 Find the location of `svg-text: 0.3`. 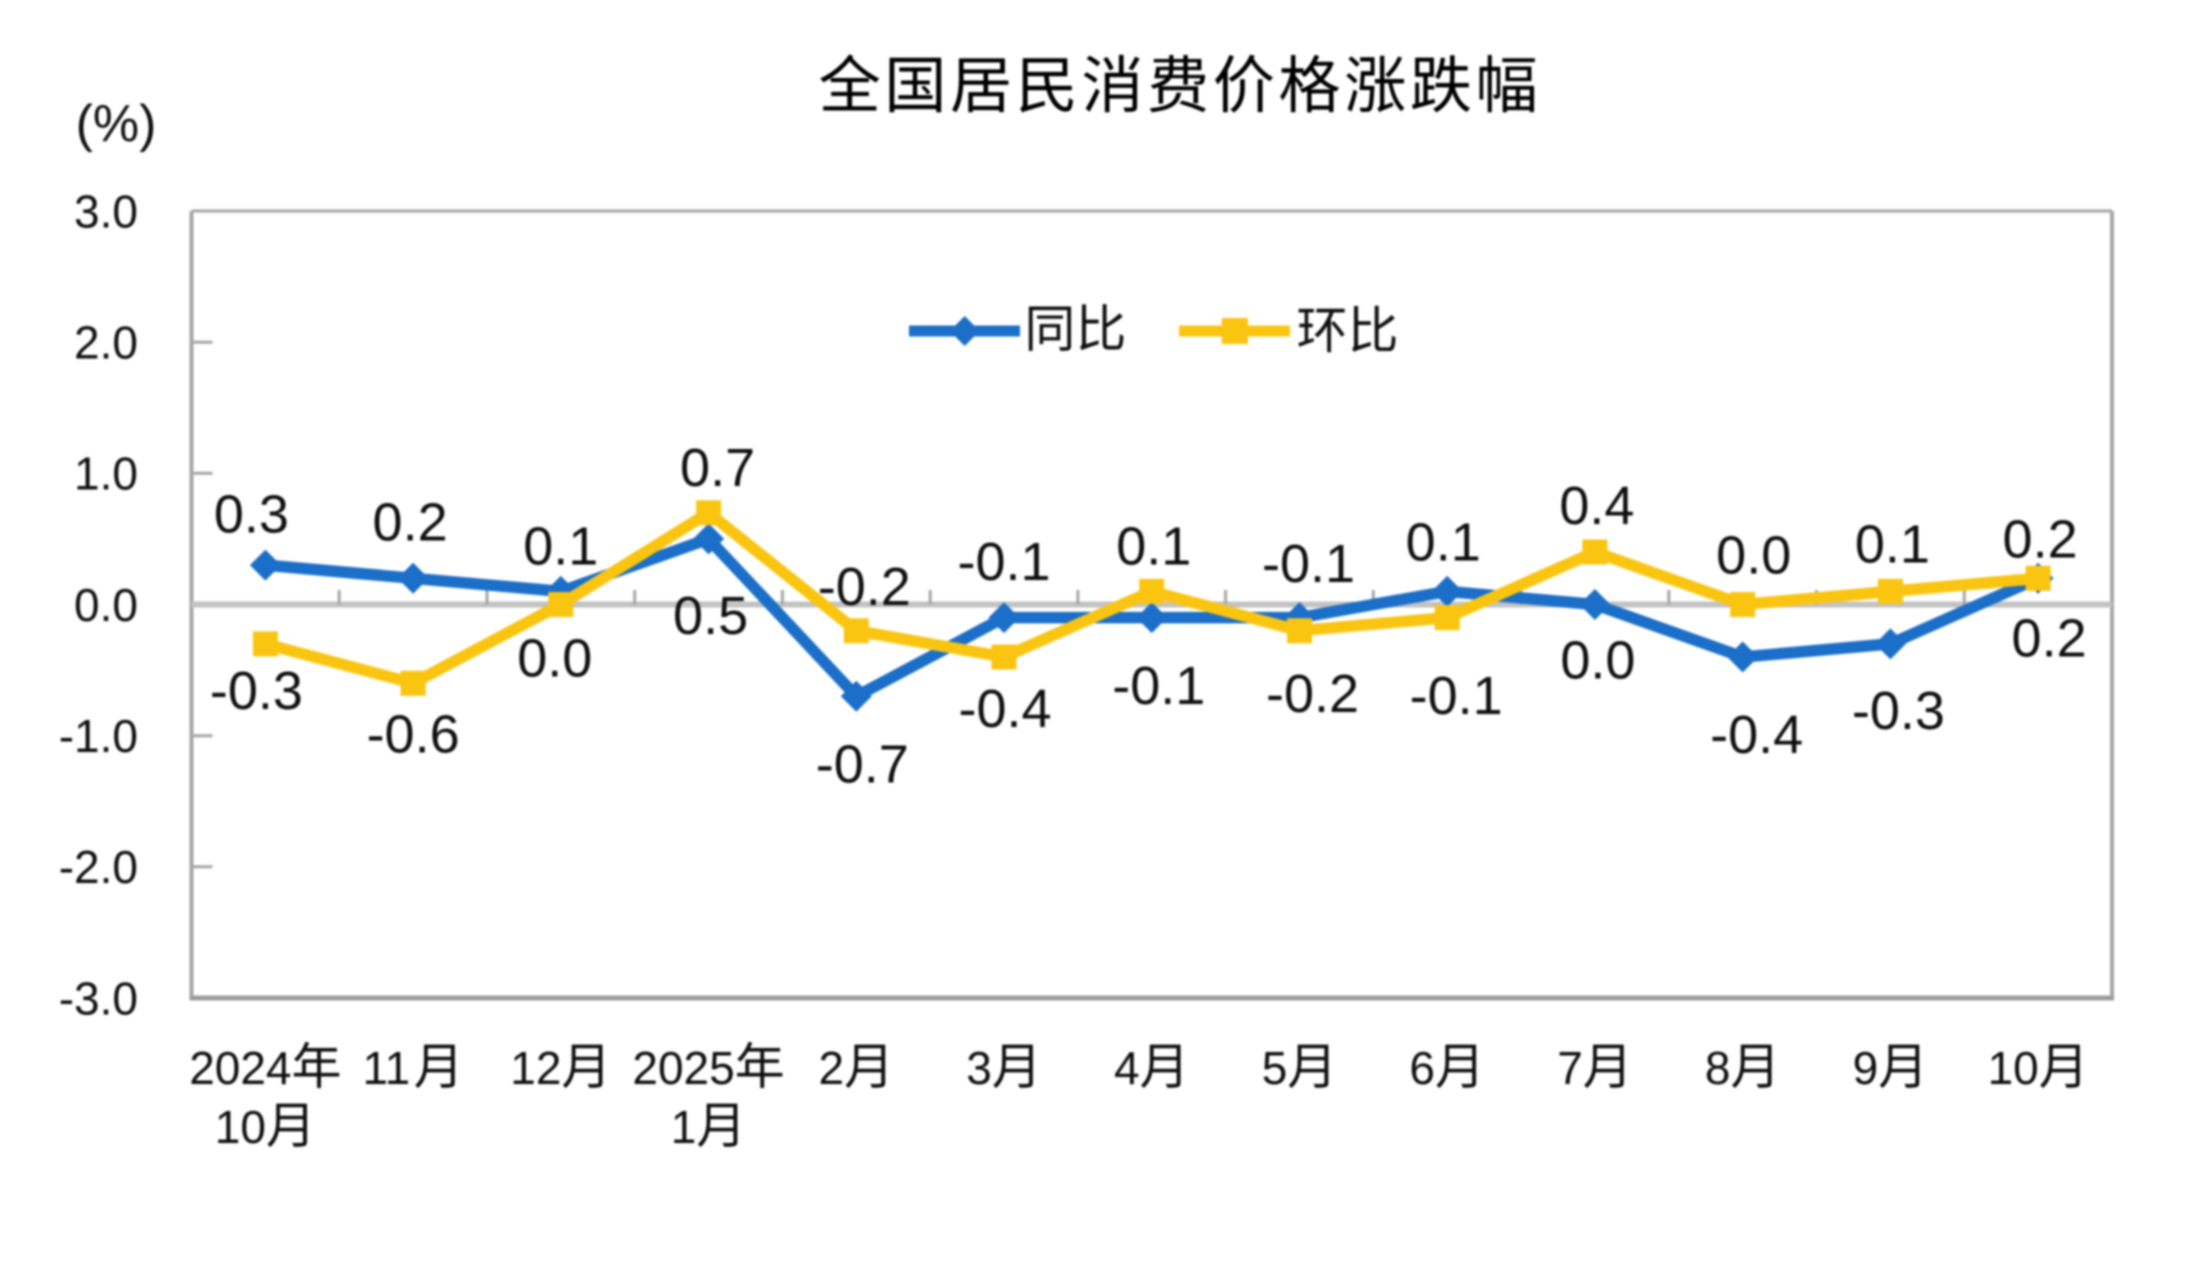

svg-text: 0.3 is located at coordinates (251, 514).